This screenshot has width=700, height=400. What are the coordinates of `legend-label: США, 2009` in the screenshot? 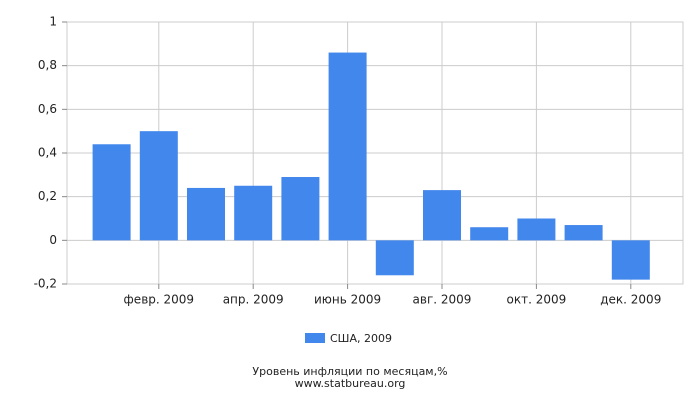 It's located at (361, 338).